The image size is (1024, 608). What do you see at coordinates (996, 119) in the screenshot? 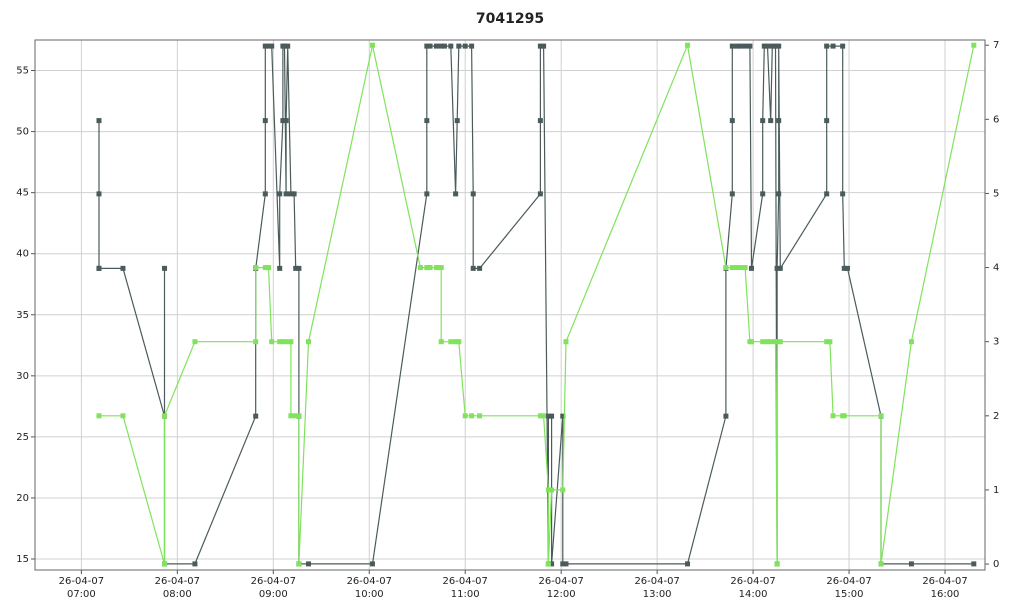
I see `y2-tick-label: 6` at bounding box center [996, 119].